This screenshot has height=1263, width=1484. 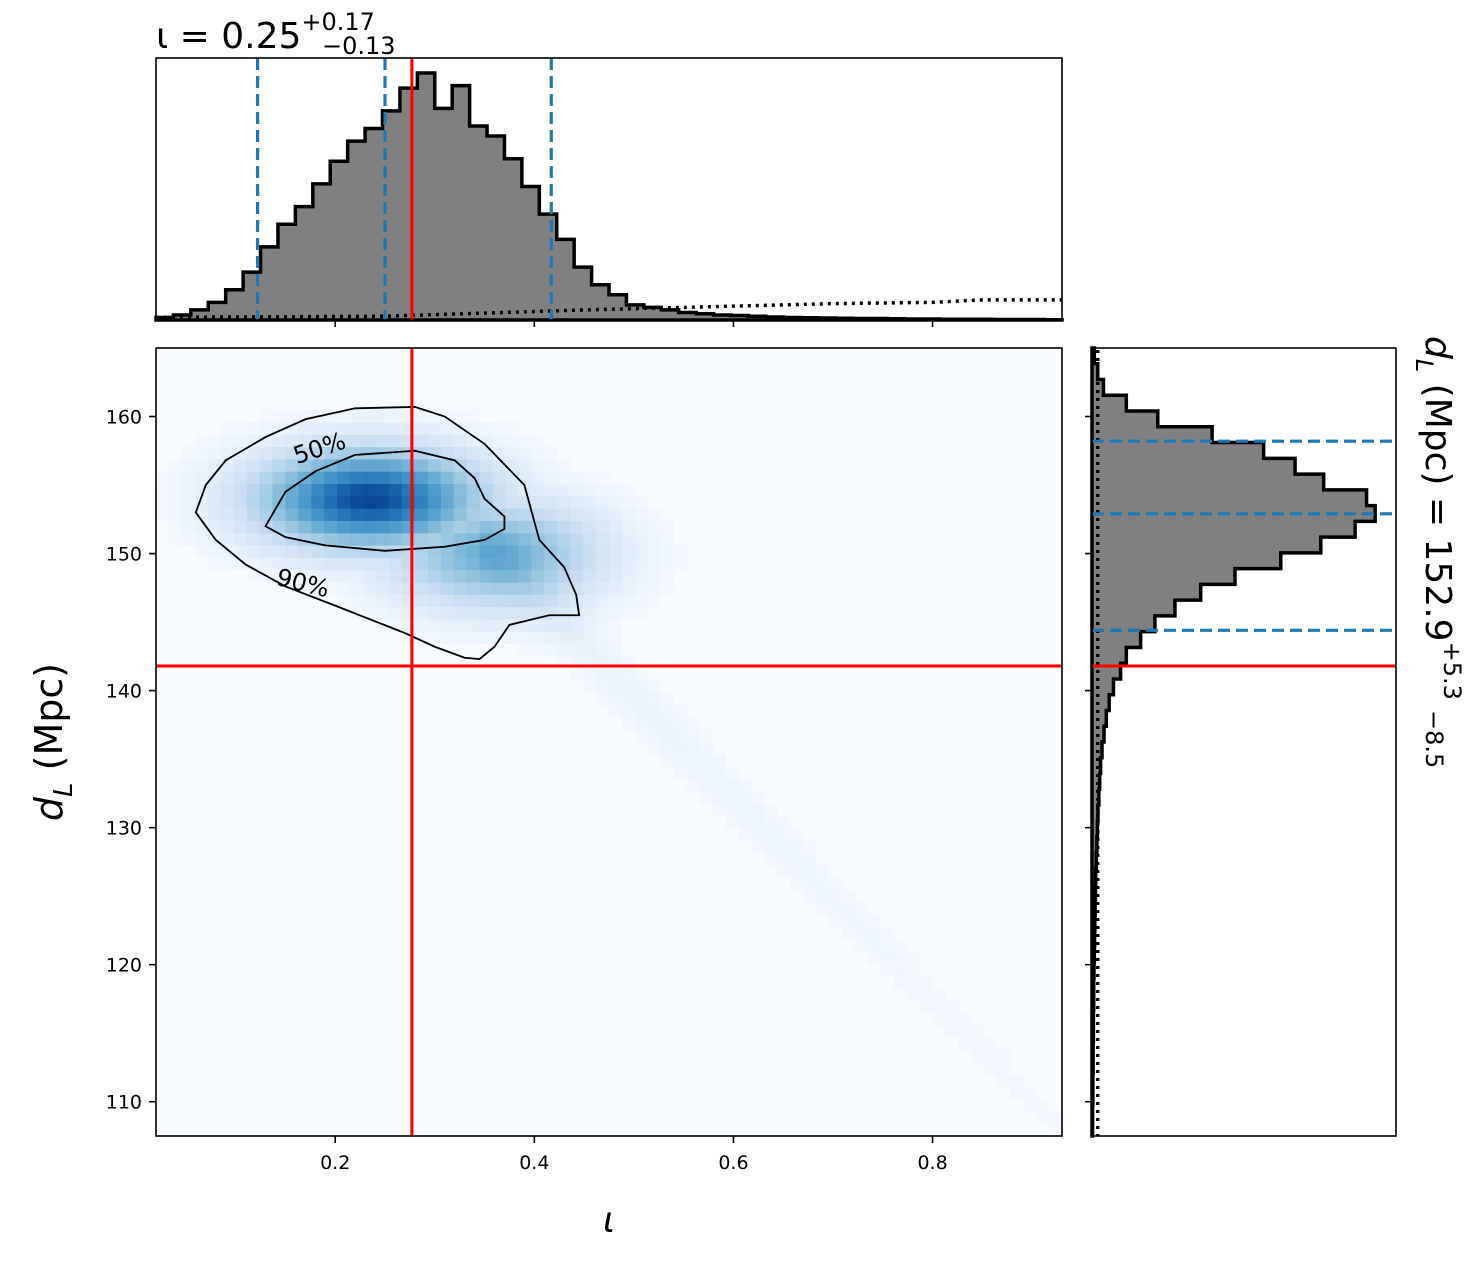 What do you see at coordinates (124, 692) in the screenshot?
I see `y-tick-label-3: 140` at bounding box center [124, 692].